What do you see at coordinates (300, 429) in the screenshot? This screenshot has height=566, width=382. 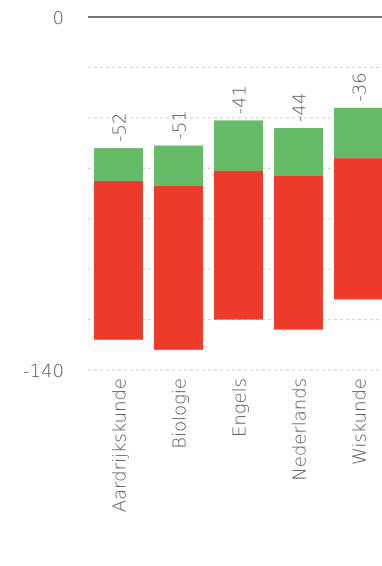 I see `x-tick-label: Nederlands` at bounding box center [300, 429].